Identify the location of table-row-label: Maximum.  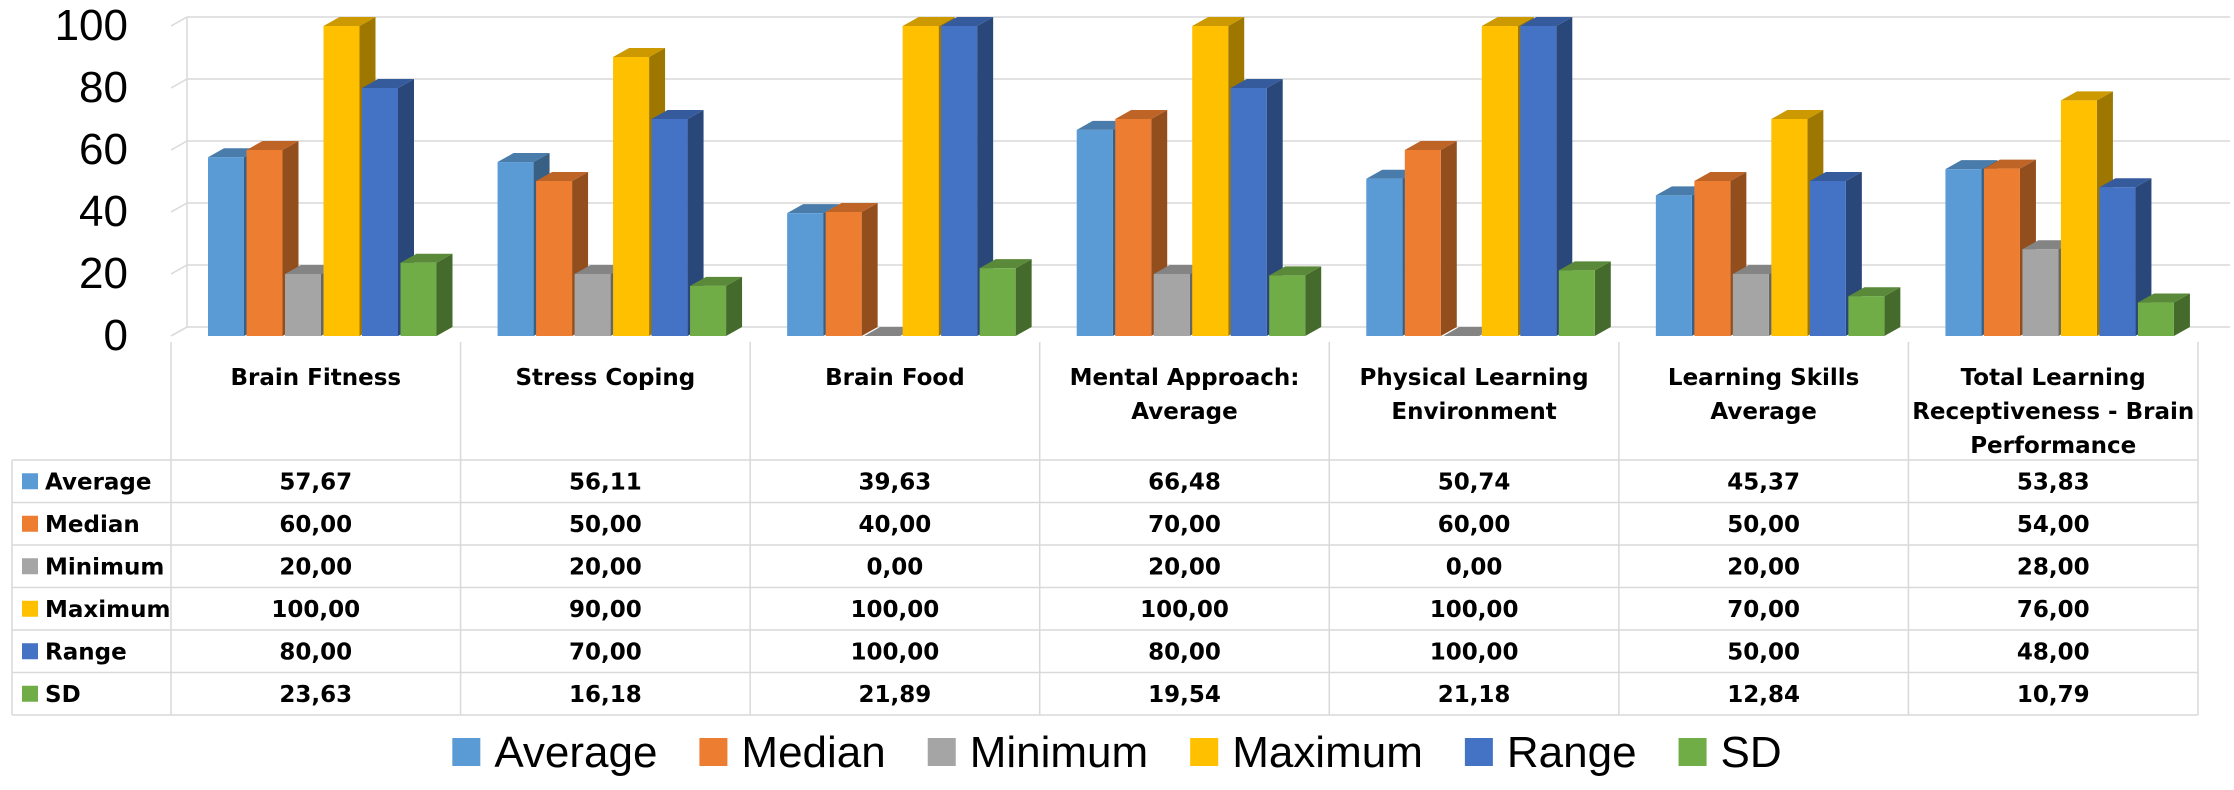
(107, 610).